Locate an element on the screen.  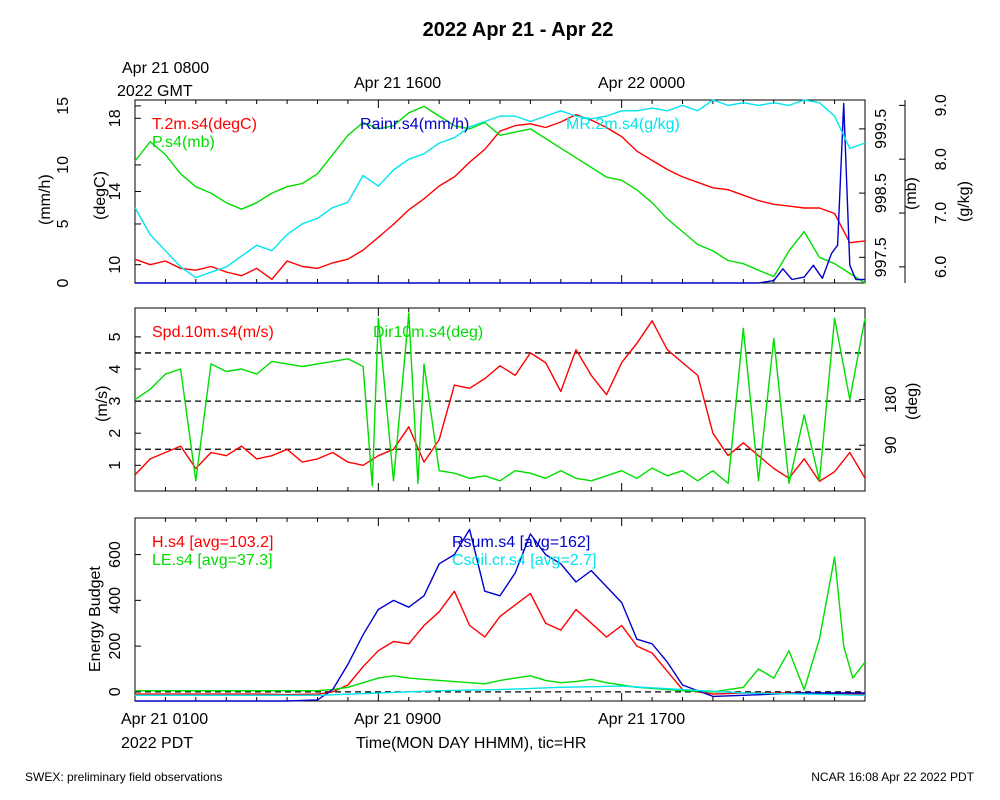
top-axis-label-1: Apr 21 1600 is located at coordinates (397, 83).